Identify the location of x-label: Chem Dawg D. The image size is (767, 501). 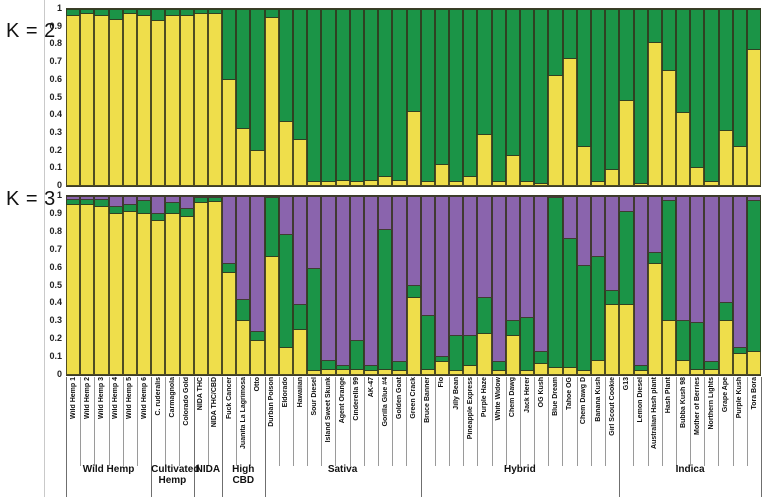
(584, 401).